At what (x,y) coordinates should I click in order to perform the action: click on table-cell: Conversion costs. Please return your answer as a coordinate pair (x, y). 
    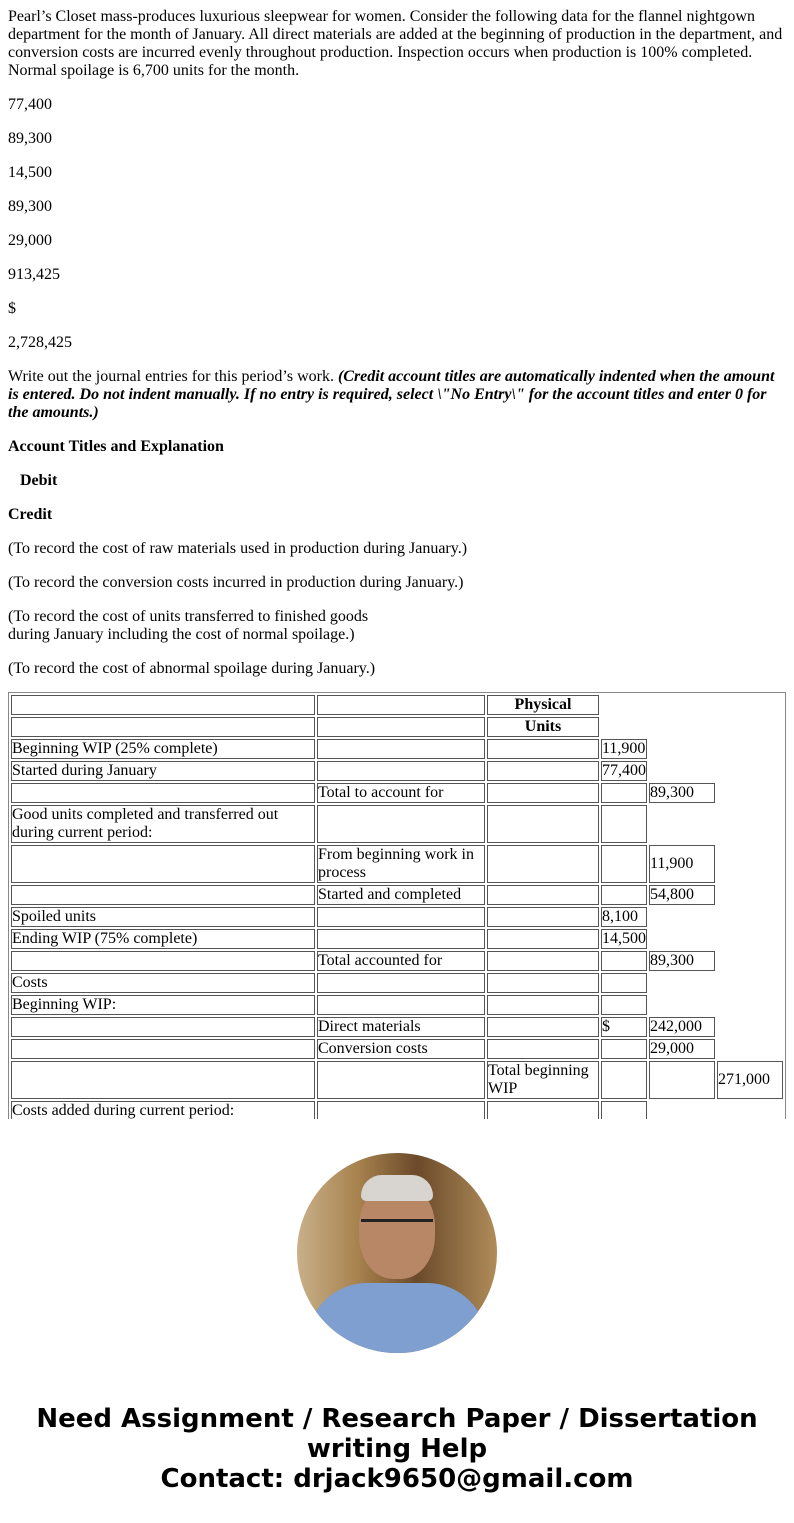
    Looking at the image, I should click on (401, 1049).